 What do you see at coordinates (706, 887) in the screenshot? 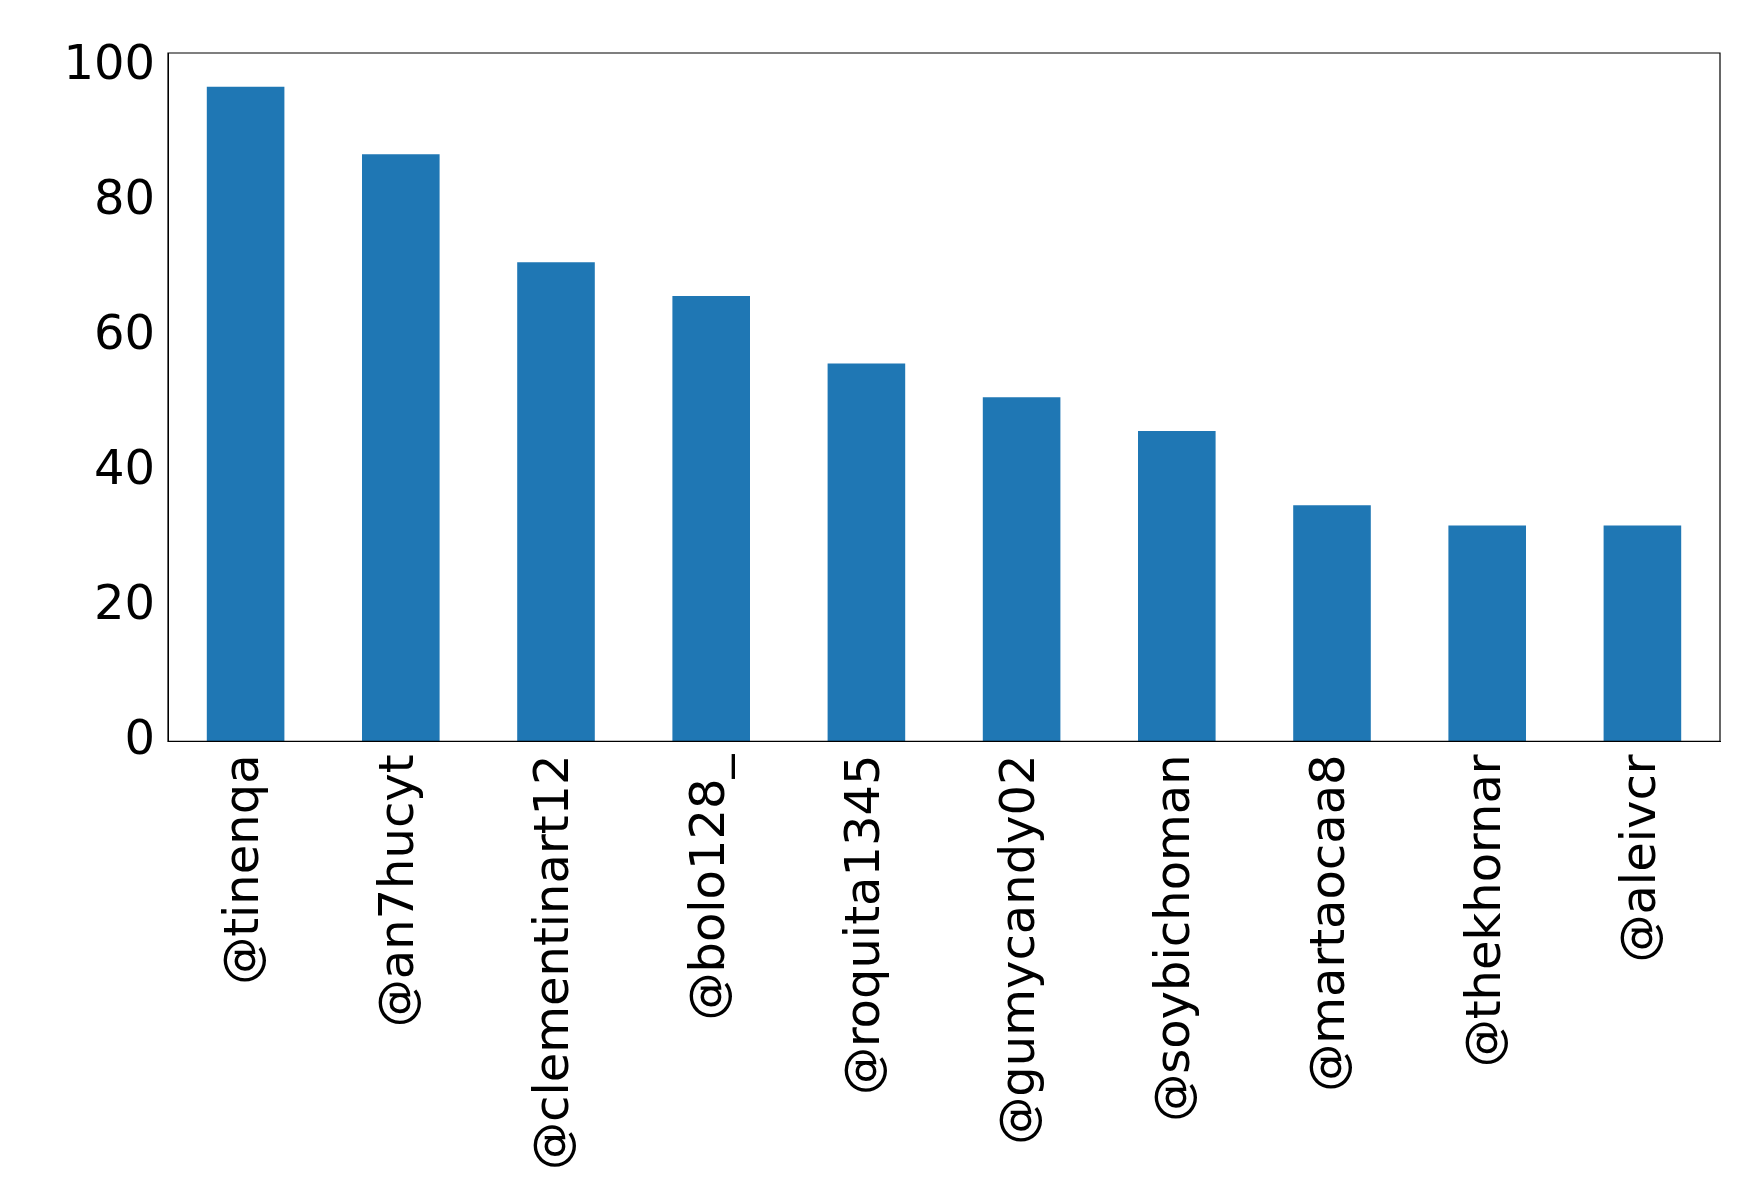
I see `x-tick-label: @bolo128_` at bounding box center [706, 887].